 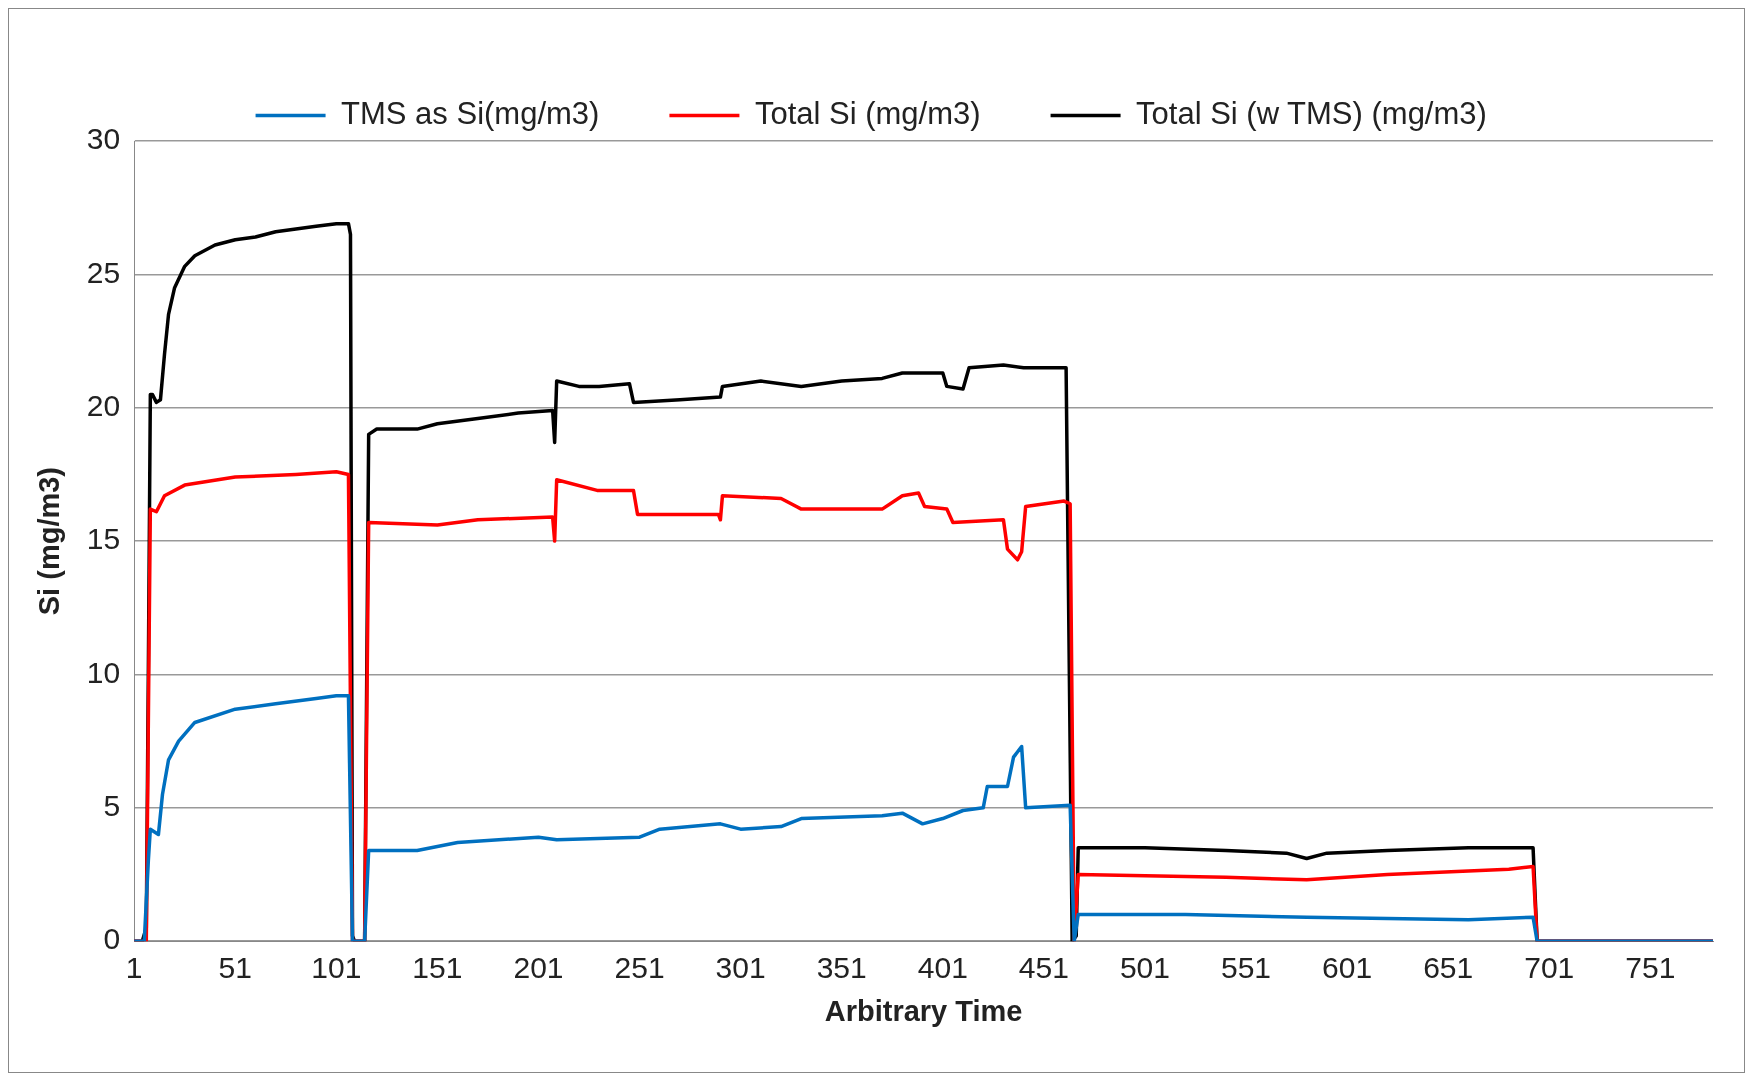 I want to click on x-tick-label: 51, so click(x=235, y=968).